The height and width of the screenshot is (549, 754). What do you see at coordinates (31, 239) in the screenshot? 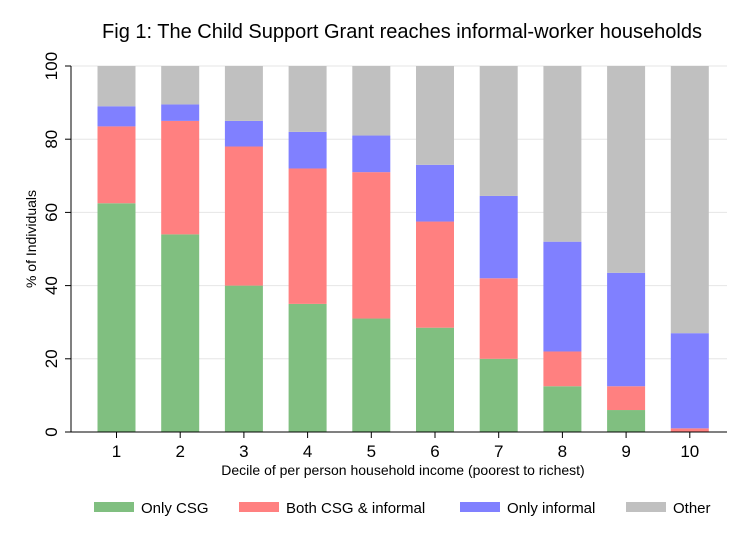
I see `y-axis-label: % of Individuals` at bounding box center [31, 239].